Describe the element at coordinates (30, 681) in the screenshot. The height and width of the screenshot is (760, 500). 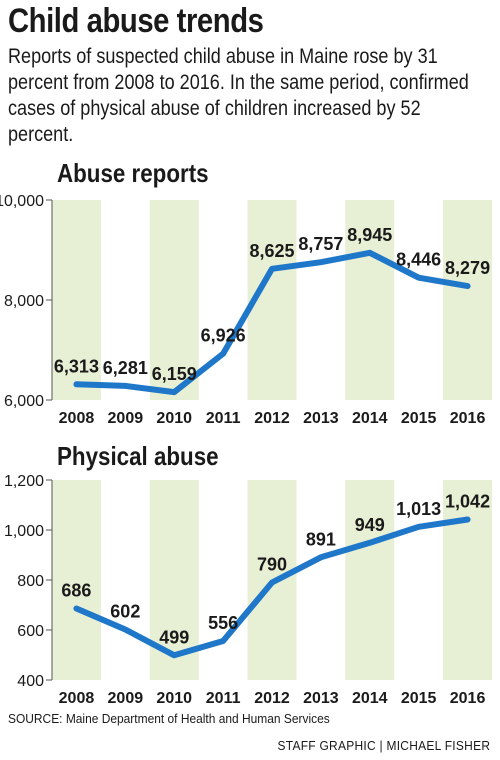
I see `physical-abuse-y-tick-label: 400` at that location.